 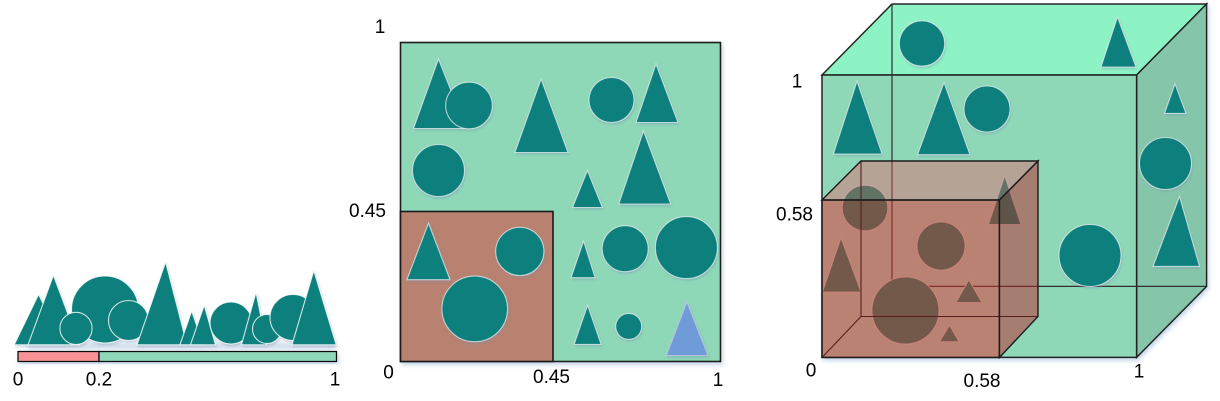 What do you see at coordinates (99, 380) in the screenshot?
I see `svg-text: 0.2` at bounding box center [99, 380].